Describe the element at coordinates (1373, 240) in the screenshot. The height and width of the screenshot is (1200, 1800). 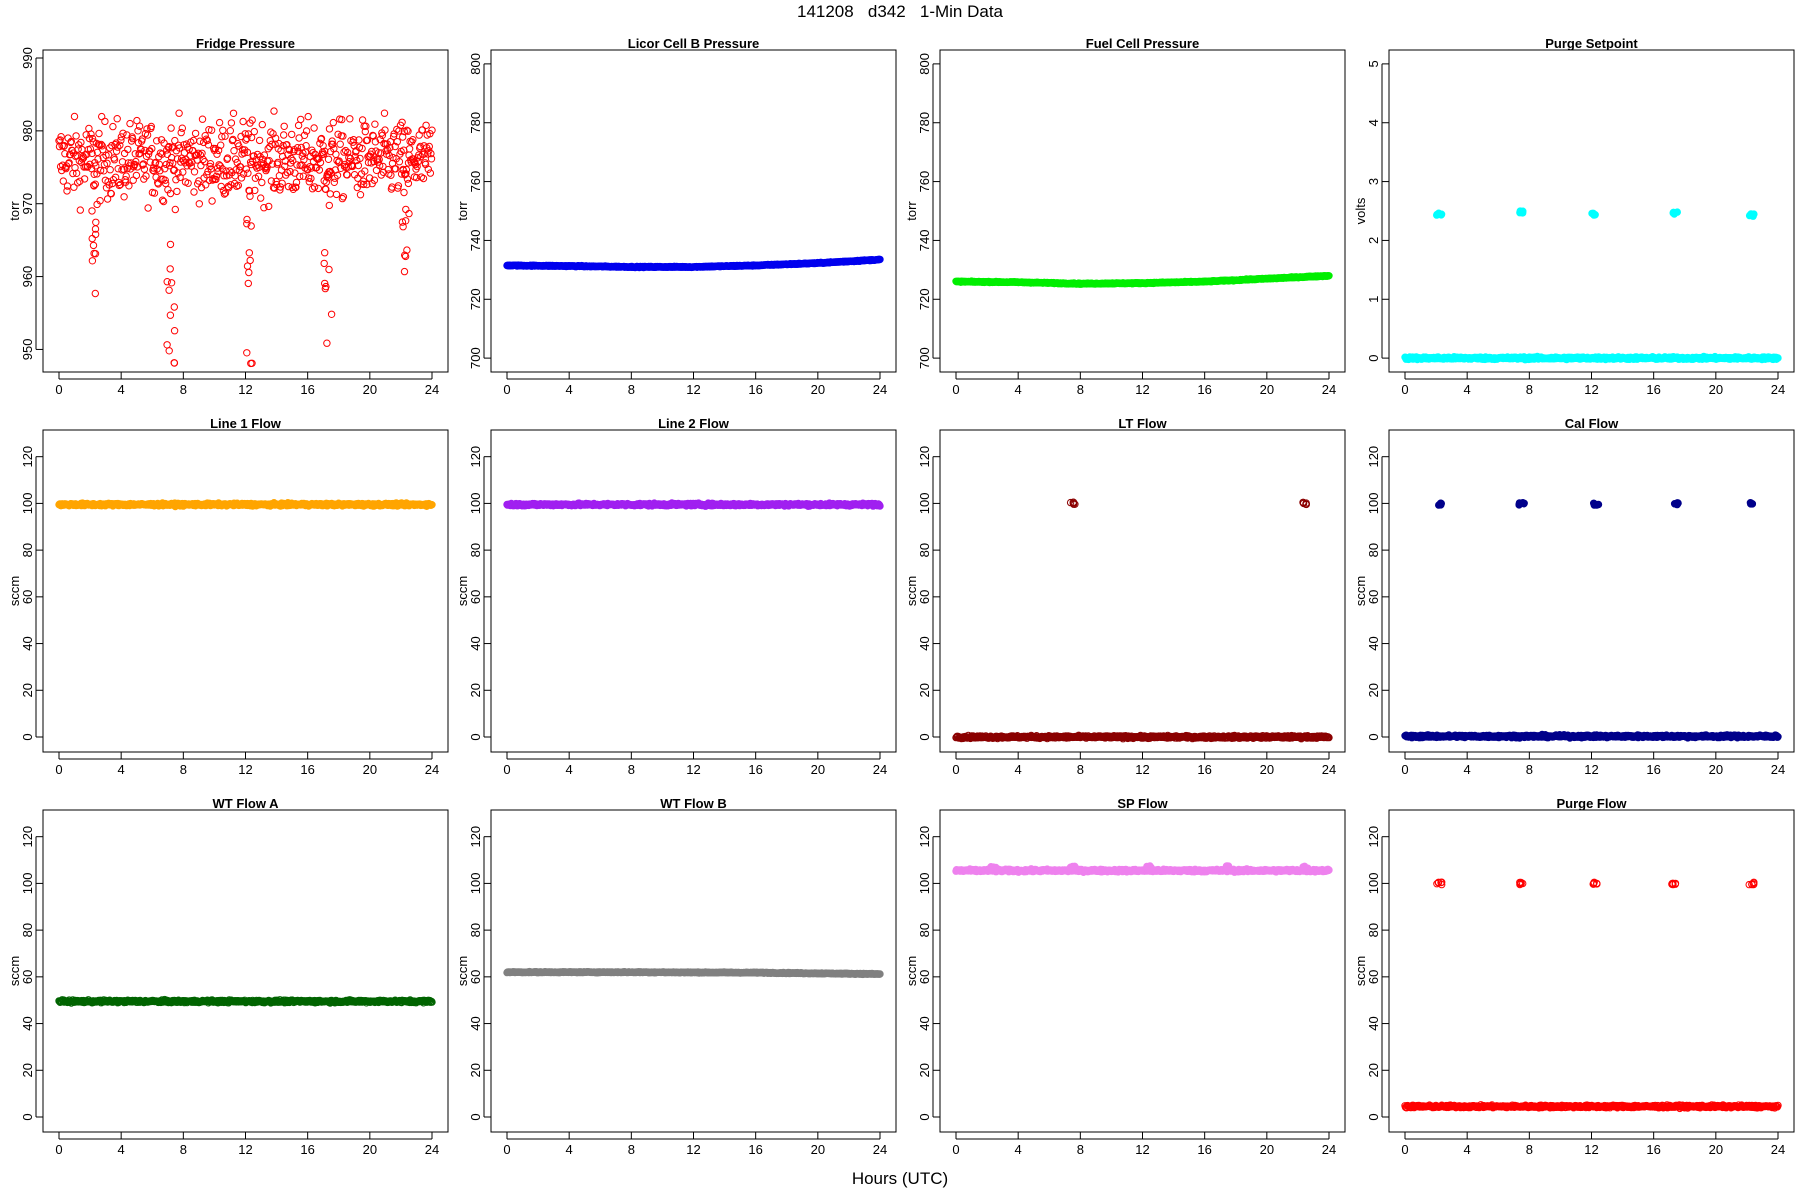
I see `y-tick-label: 2` at that location.